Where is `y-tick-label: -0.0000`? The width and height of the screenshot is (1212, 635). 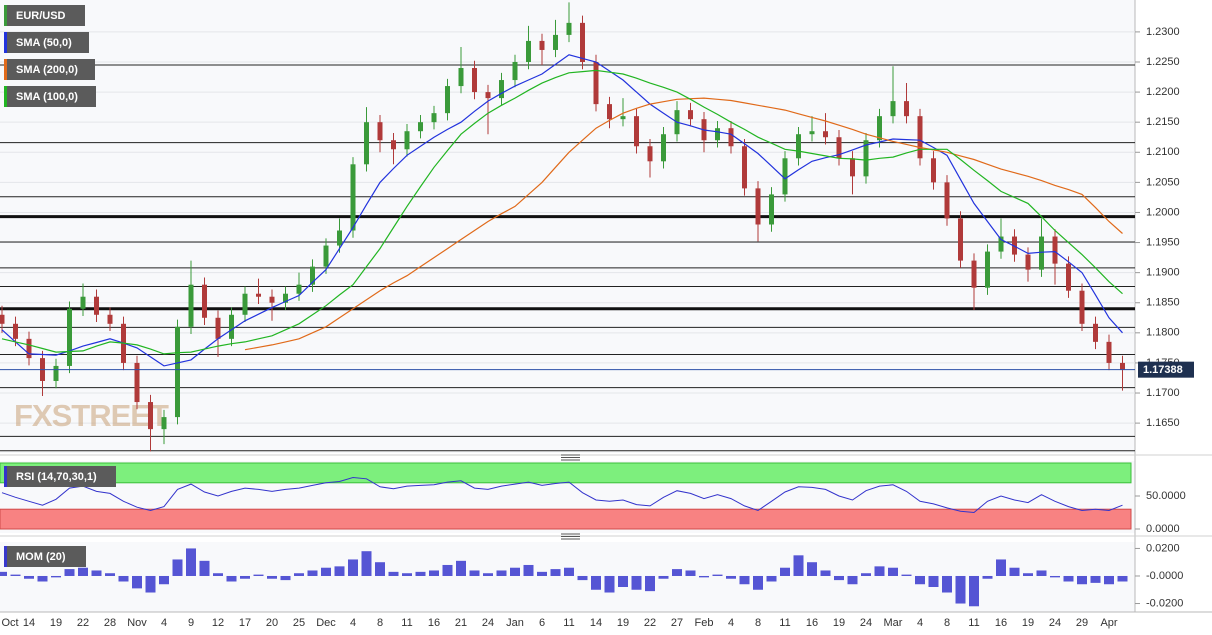
y-tick-label: -0.0000 is located at coordinates (1164, 576).